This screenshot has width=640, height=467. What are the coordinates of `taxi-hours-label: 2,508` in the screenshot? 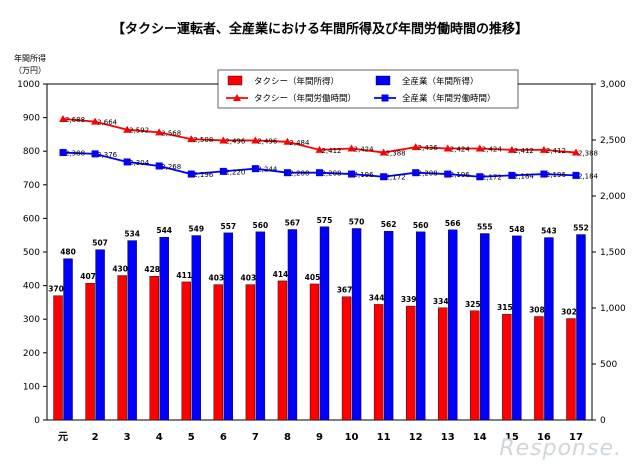 It's located at (203, 140).